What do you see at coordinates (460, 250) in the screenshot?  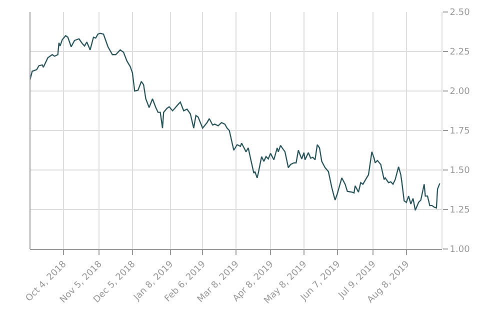 I see `y-tick-label: 1.00` at bounding box center [460, 250].